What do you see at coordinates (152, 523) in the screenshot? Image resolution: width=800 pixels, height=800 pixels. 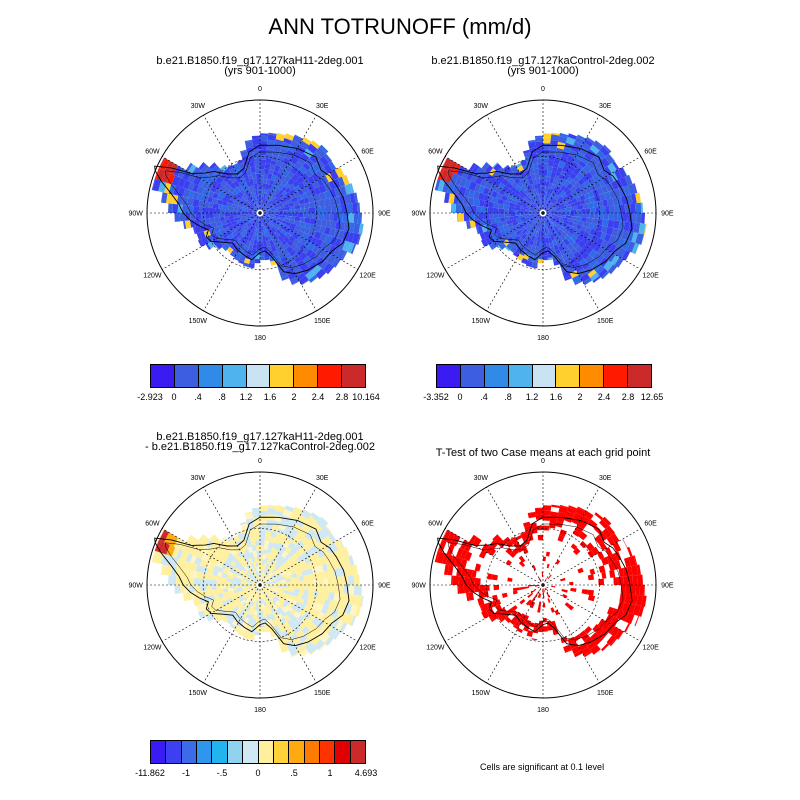 I see `longitude-label: 60W` at bounding box center [152, 523].